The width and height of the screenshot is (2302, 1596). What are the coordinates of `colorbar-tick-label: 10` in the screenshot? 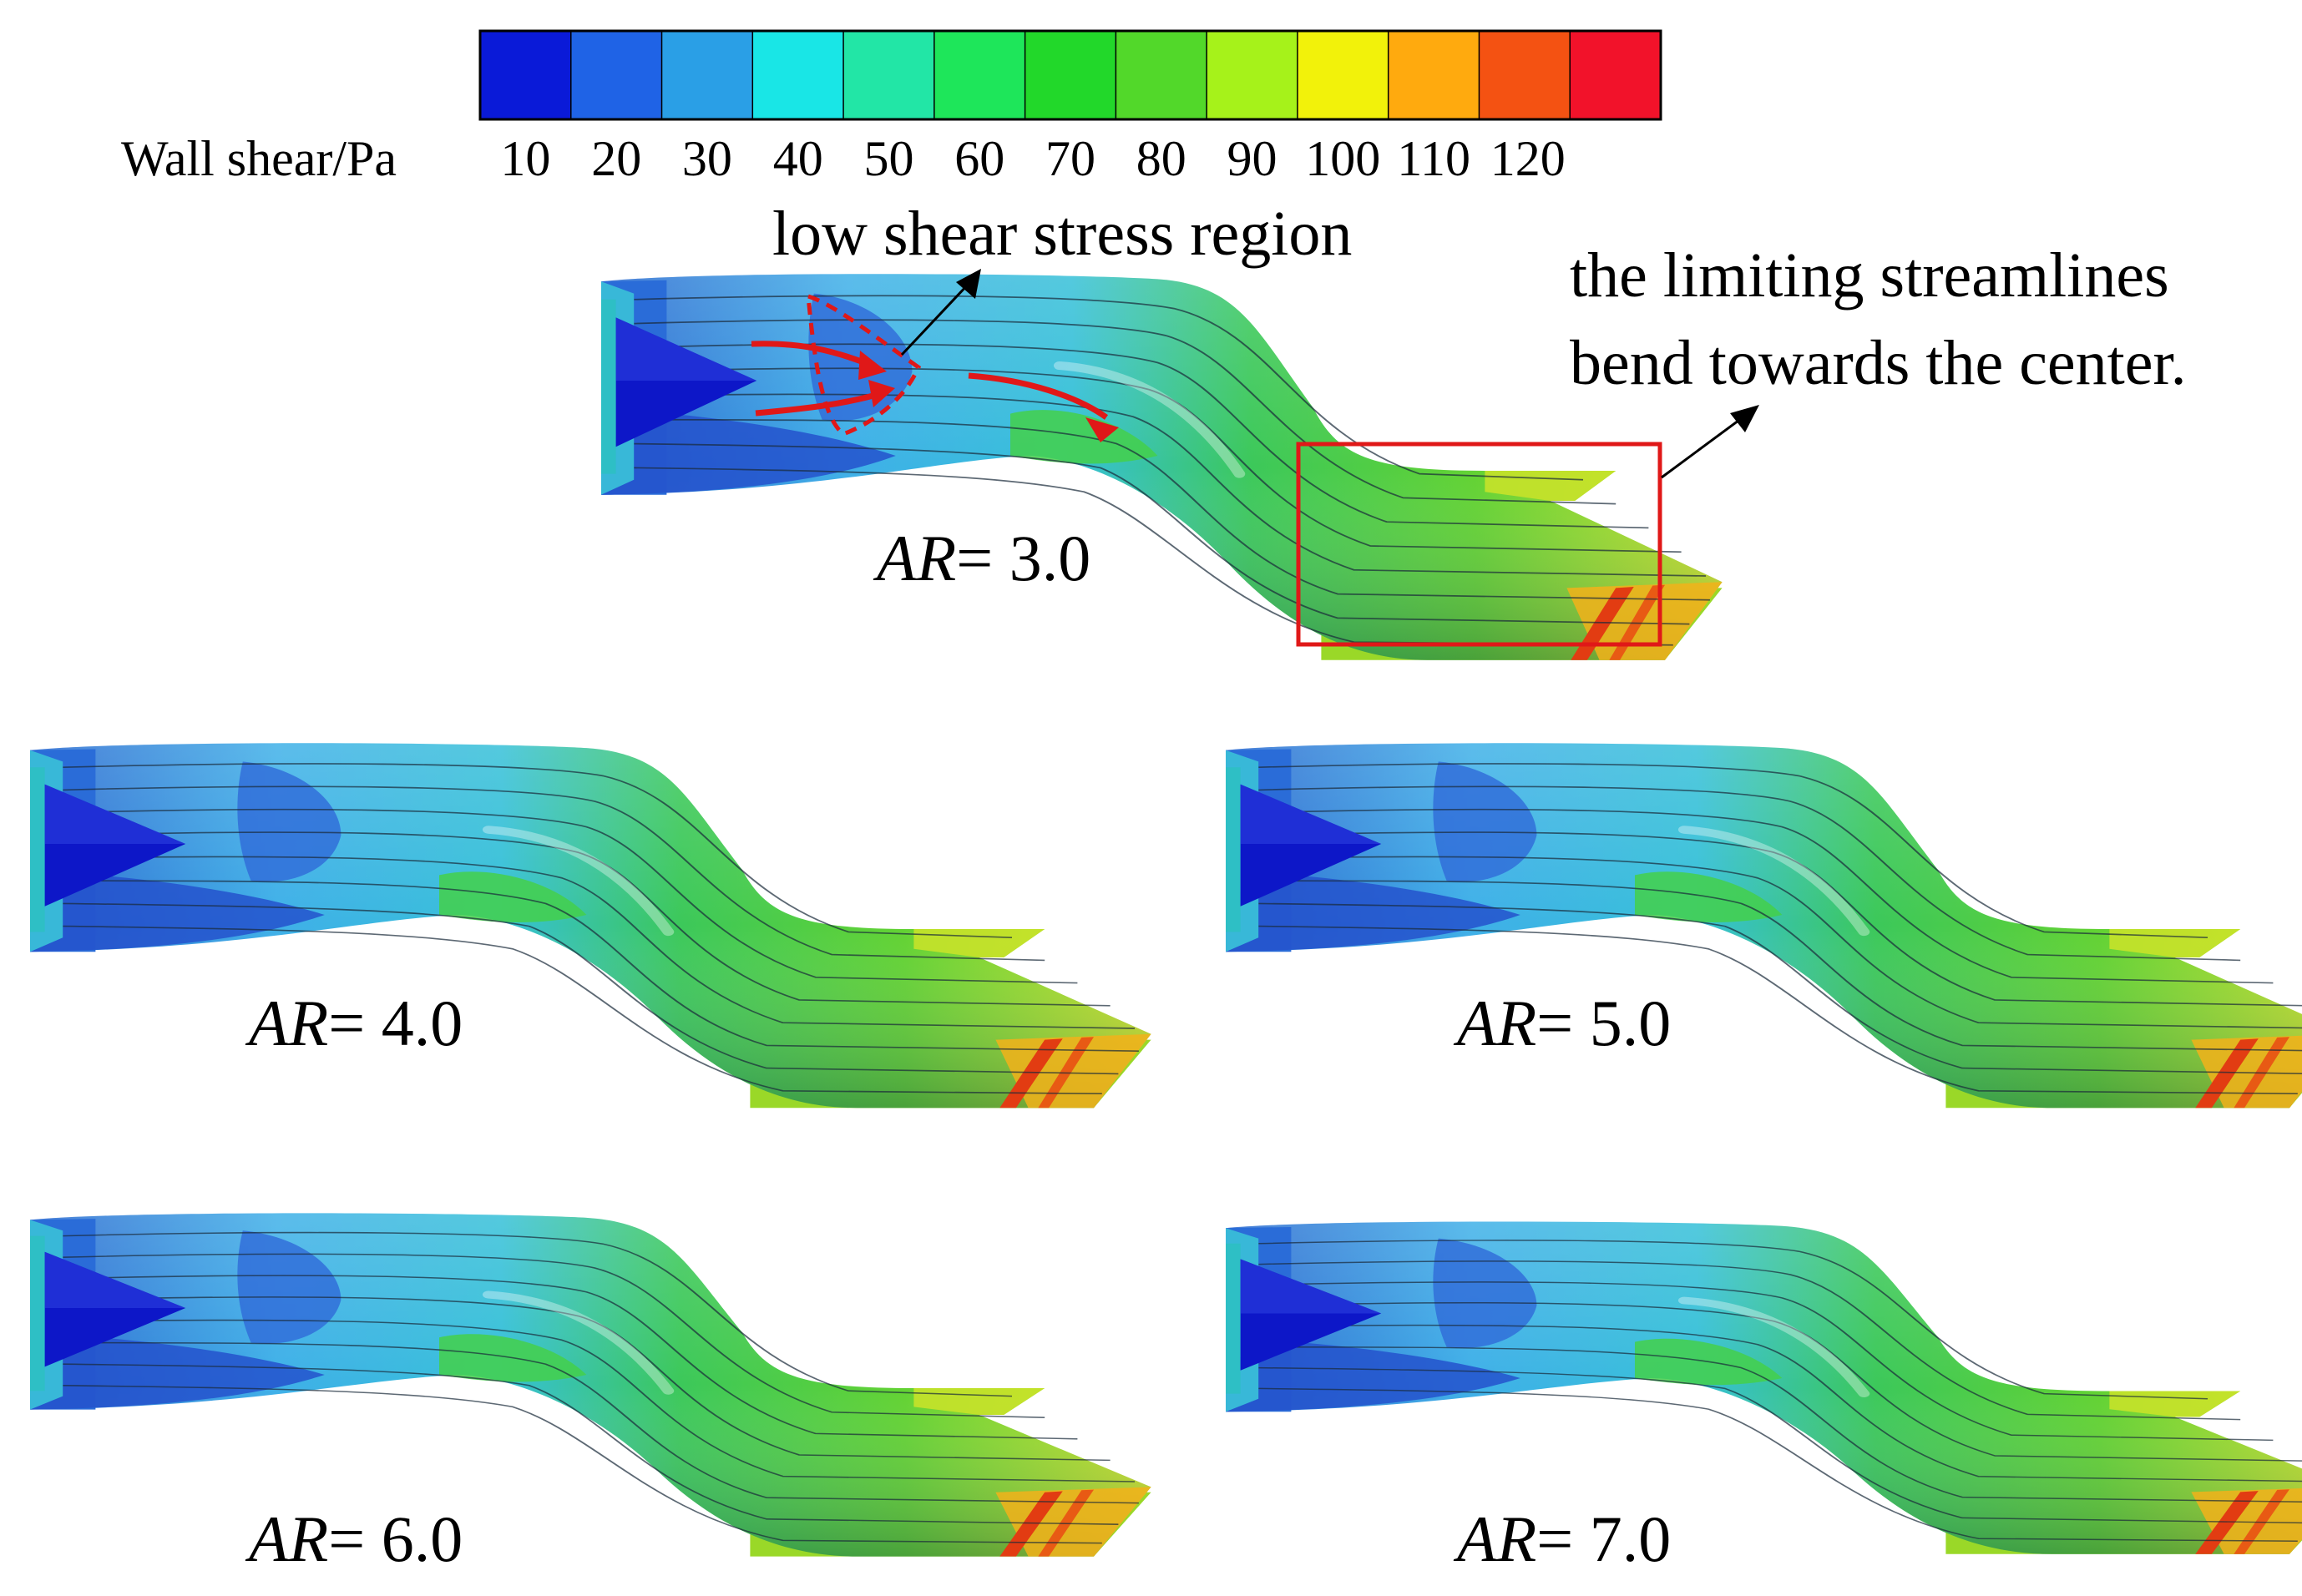 It's located at (525, 158).